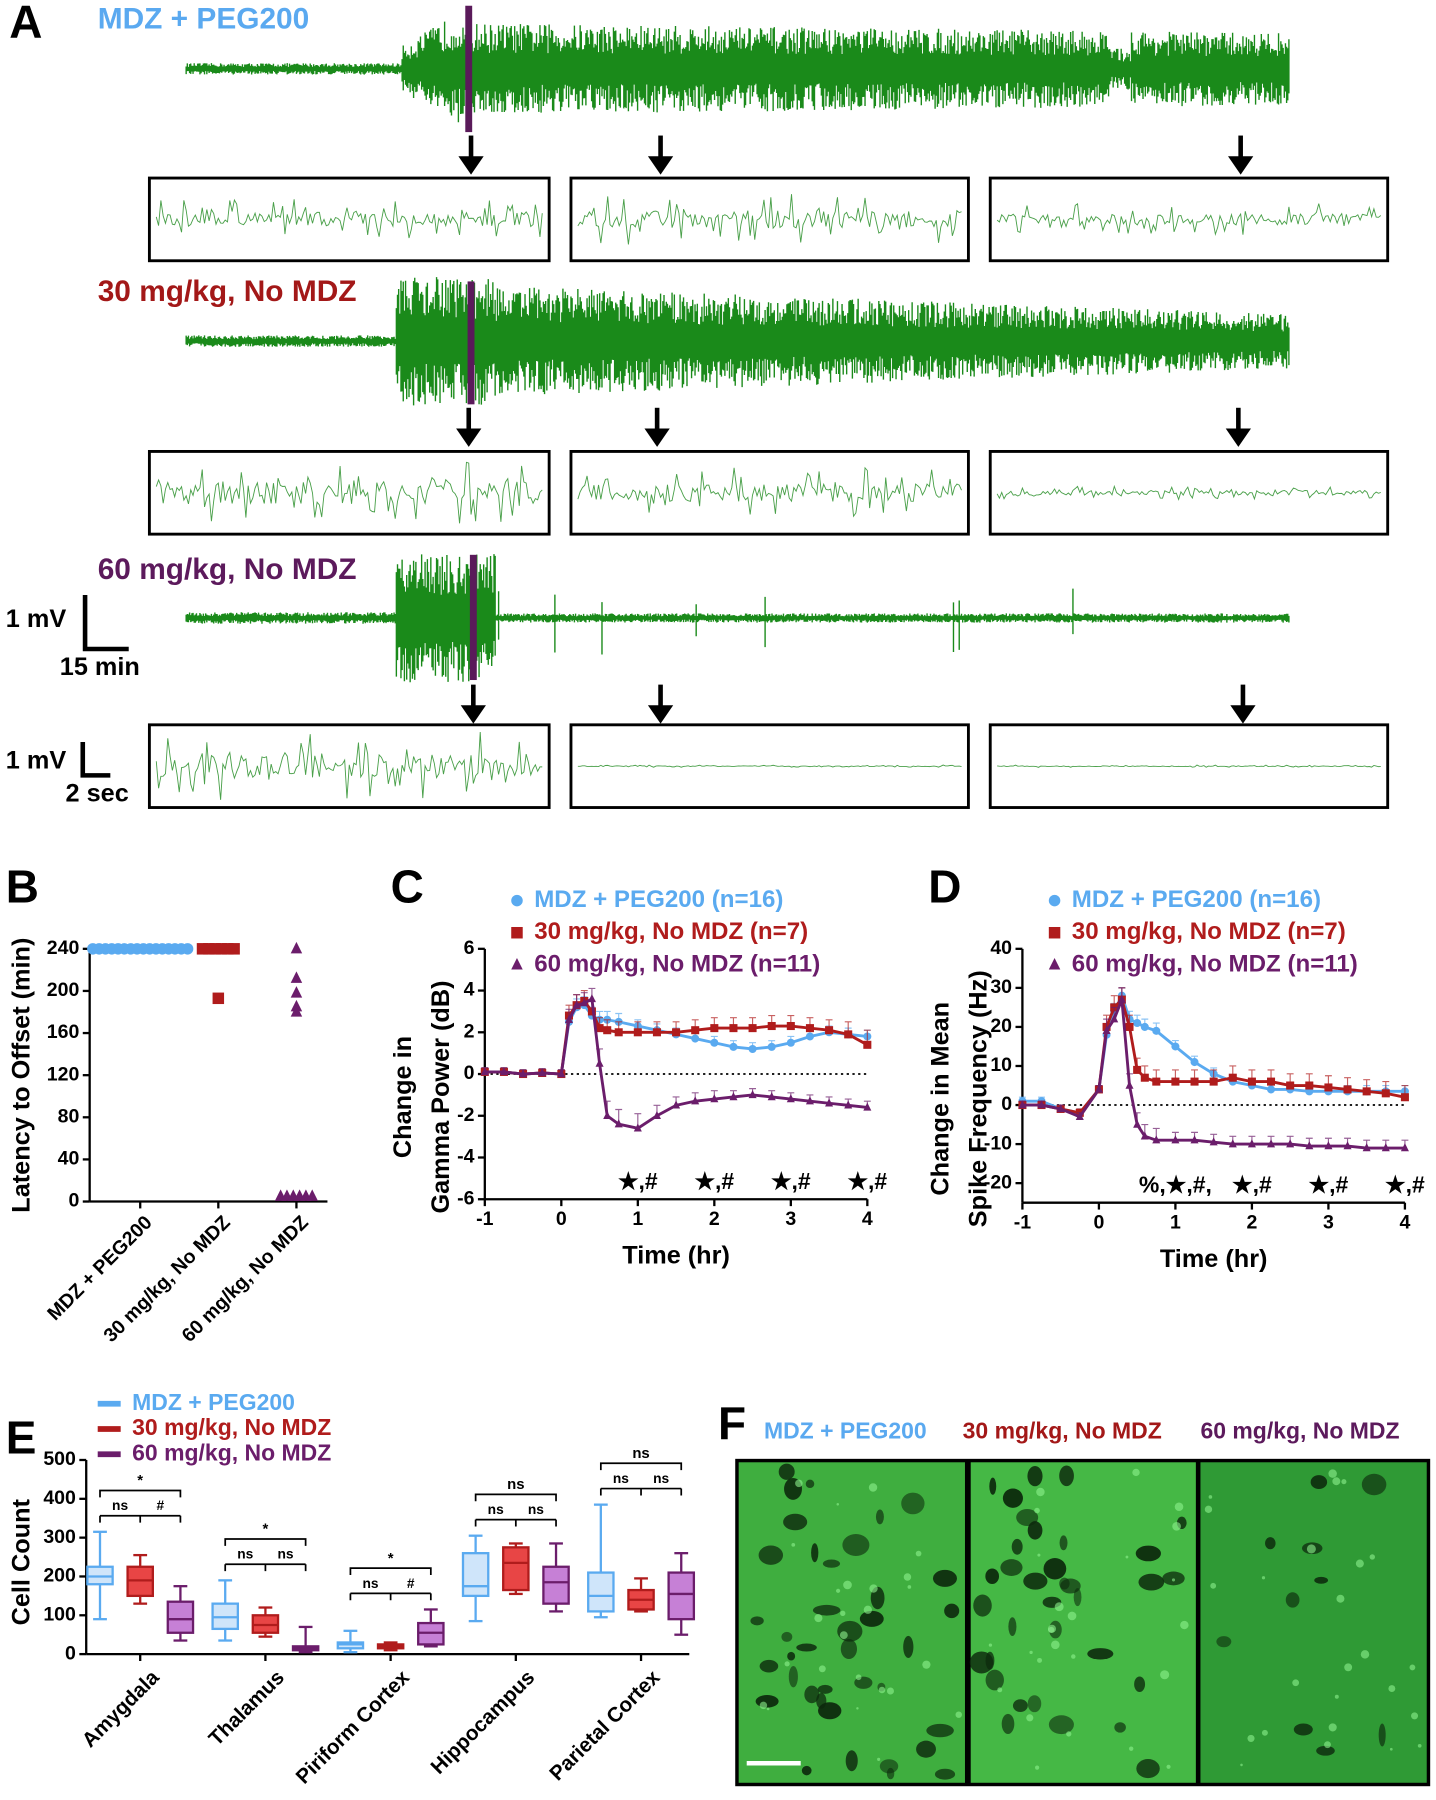 The image size is (1436, 1800). I want to click on y-tick-label: 80, so click(69, 1116).